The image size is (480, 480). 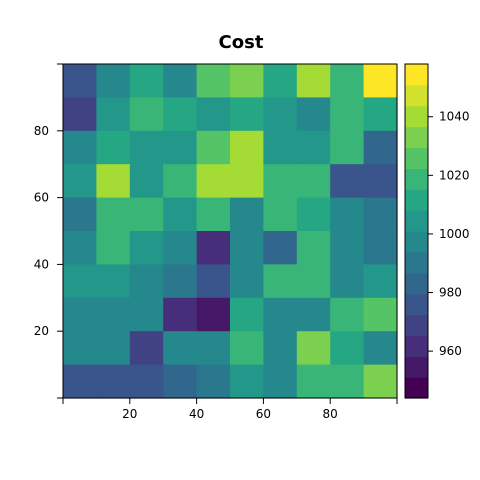 What do you see at coordinates (41, 331) in the screenshot?
I see `y-tick-label: 20` at bounding box center [41, 331].